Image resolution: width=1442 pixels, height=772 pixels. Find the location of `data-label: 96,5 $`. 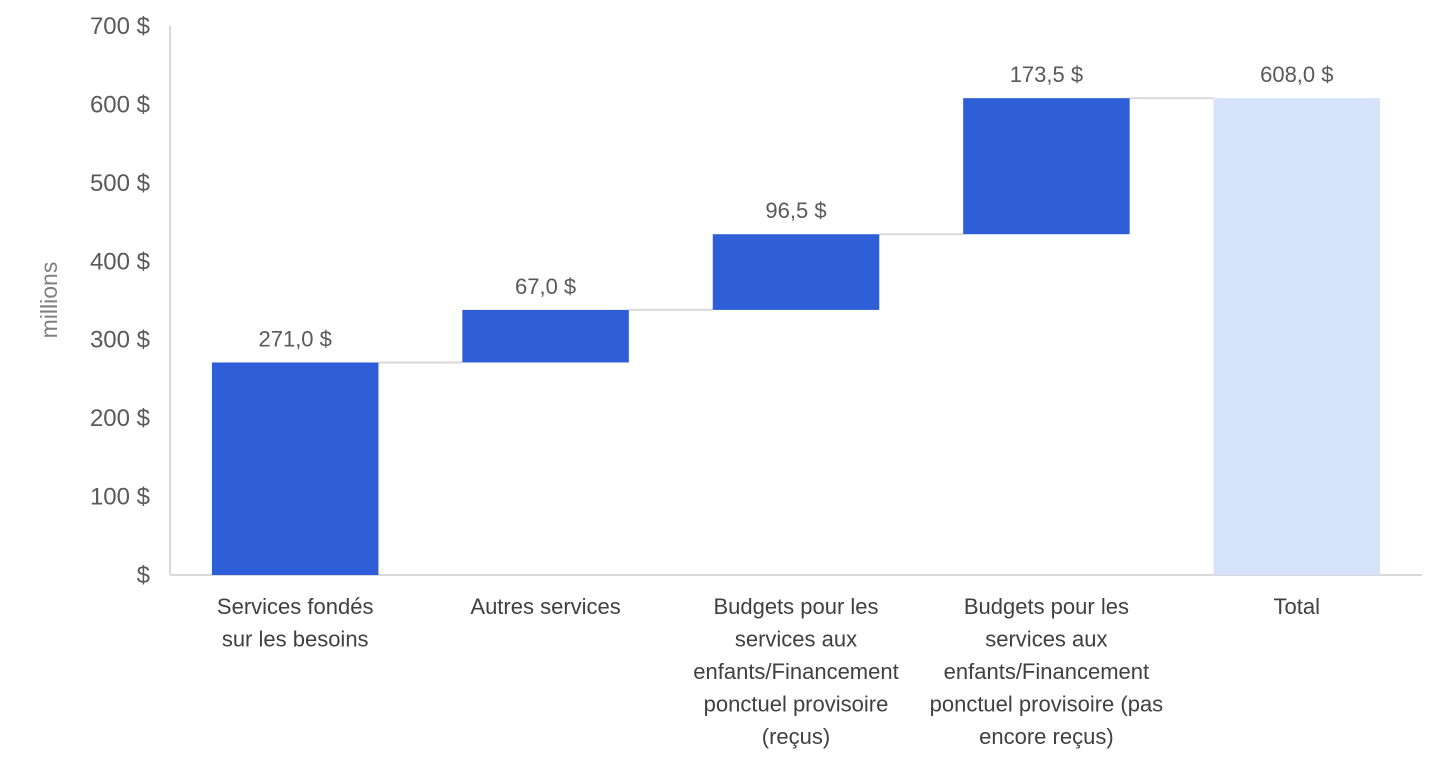

data-label: 96,5 $ is located at coordinates (795, 210).